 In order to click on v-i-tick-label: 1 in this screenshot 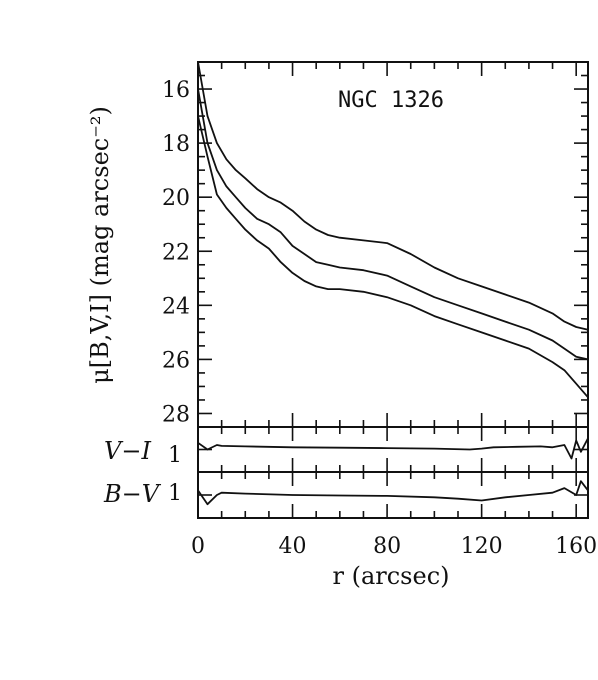, I will do `click(175, 455)`.